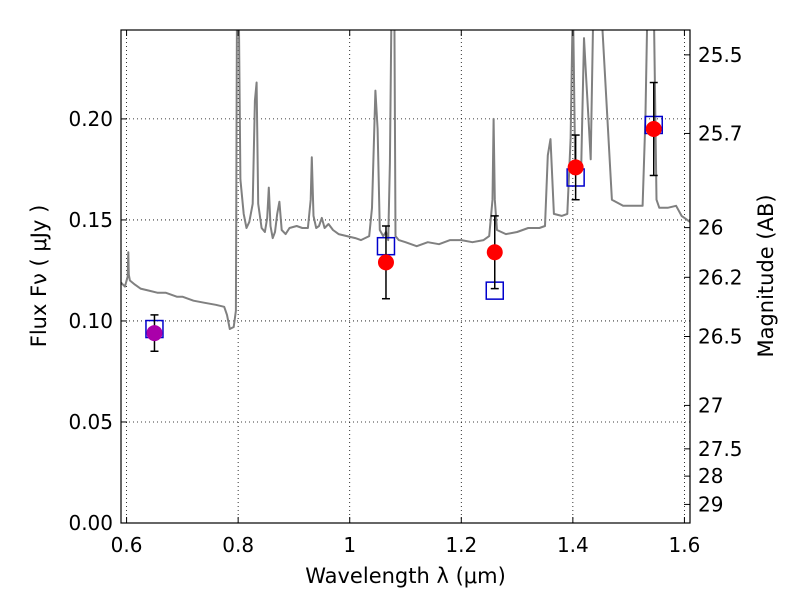  What do you see at coordinates (720, 55) in the screenshot?
I see `y2-tick-label: 25.5` at bounding box center [720, 55].